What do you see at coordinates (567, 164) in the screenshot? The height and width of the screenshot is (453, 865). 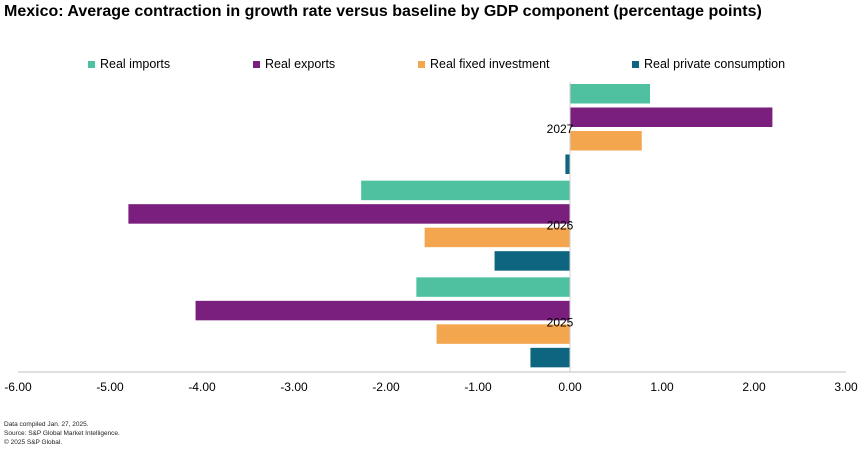 I see `bar-real-private-consumption-2027` at bounding box center [567, 164].